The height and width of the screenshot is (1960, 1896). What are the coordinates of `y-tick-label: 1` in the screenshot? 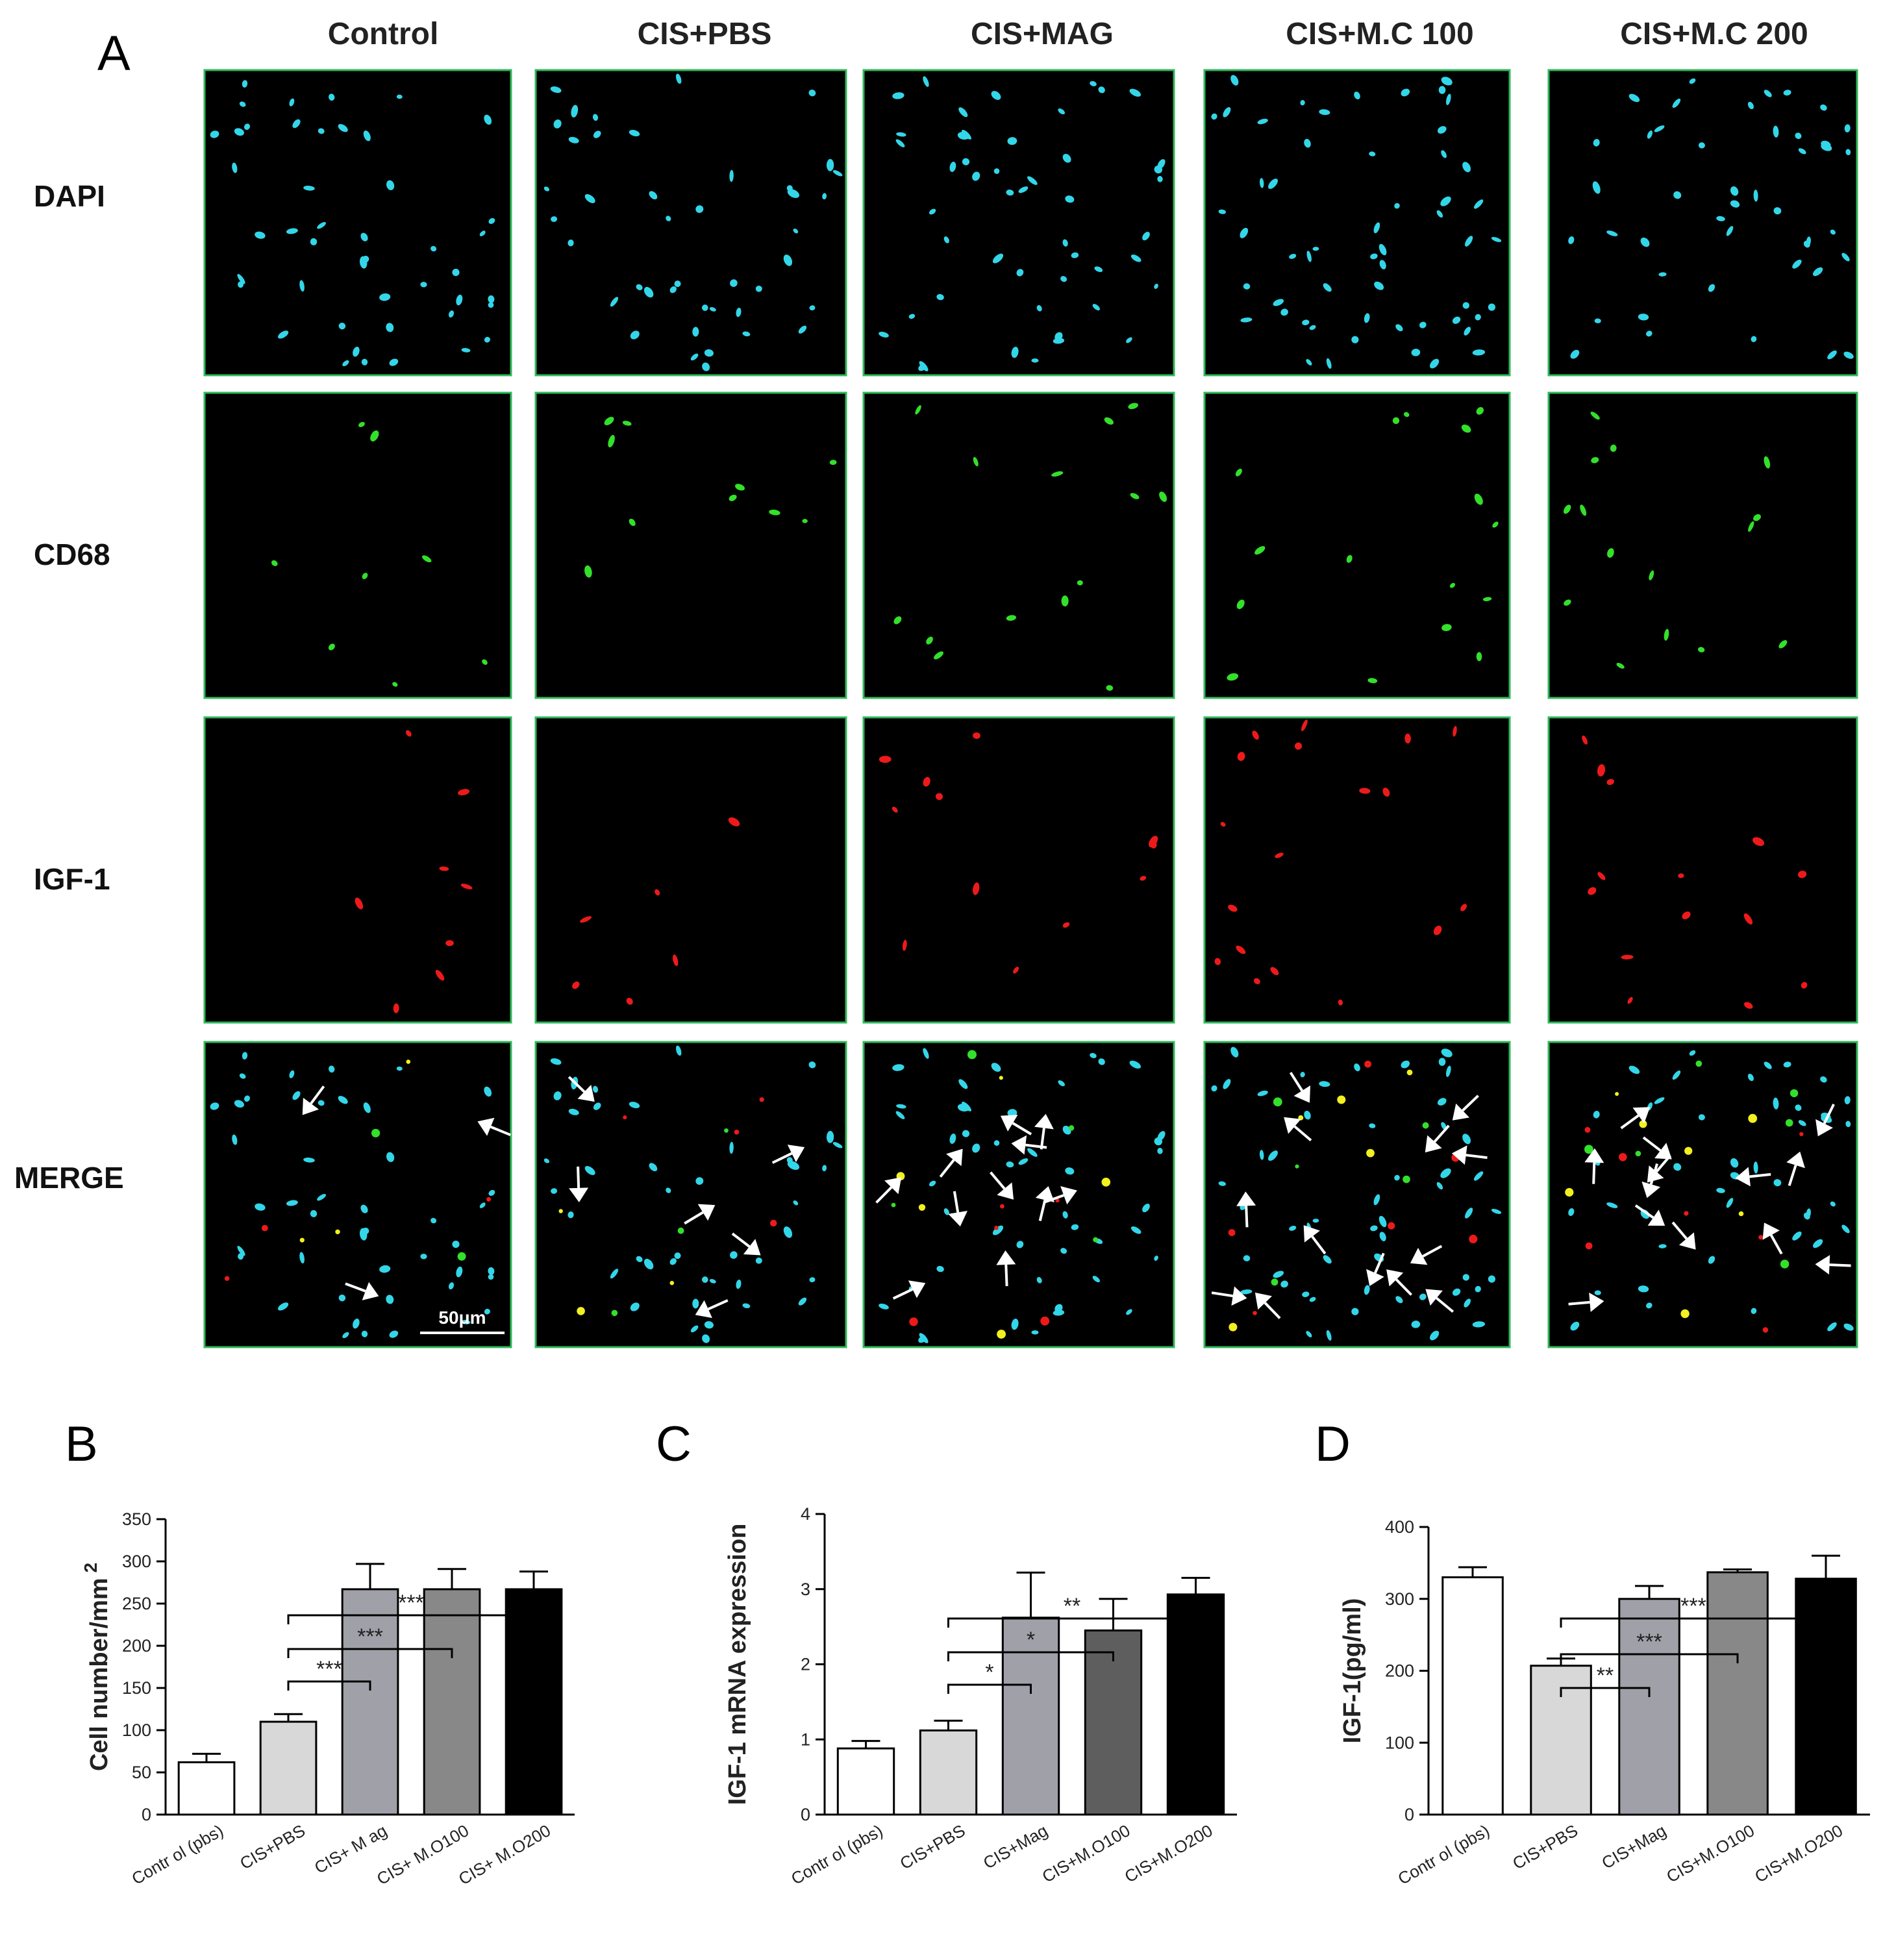 It's located at (806, 1739).